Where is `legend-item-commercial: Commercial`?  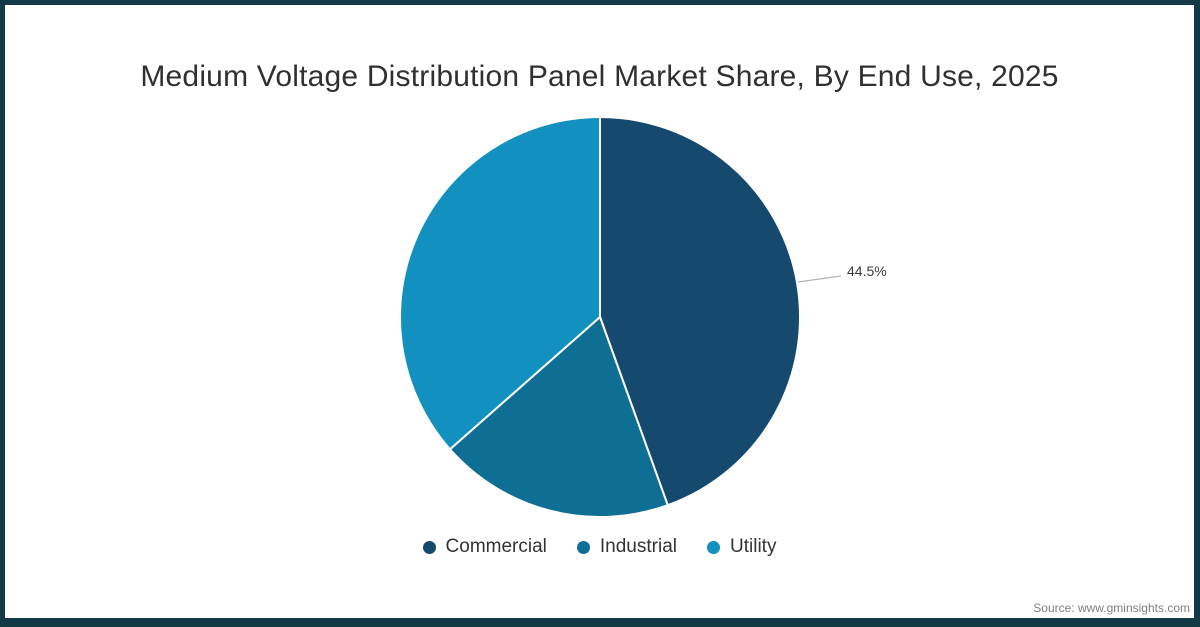 legend-item-commercial: Commercial is located at coordinates (484, 547).